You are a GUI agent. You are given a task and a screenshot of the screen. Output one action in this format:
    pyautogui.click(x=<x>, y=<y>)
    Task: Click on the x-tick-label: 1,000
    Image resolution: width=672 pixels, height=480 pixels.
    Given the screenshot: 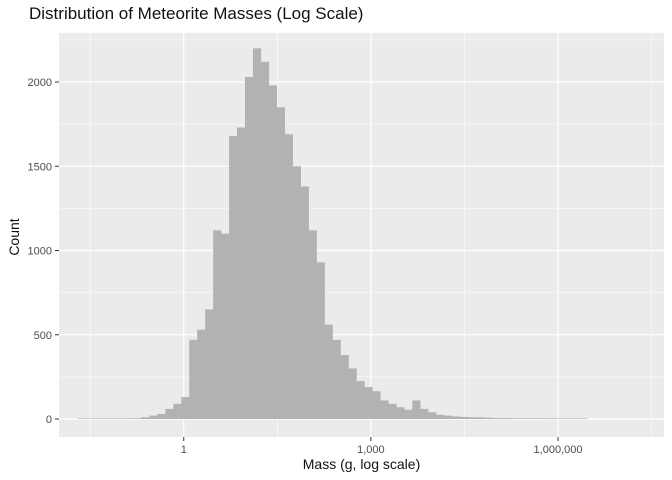 What is the action you would take?
    pyautogui.click(x=371, y=450)
    